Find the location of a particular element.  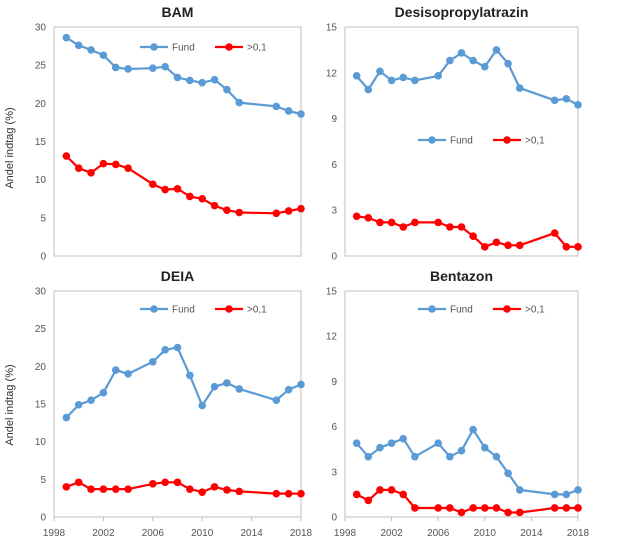

legend-label-fund-bentazon: Fund is located at coordinates (461, 310).